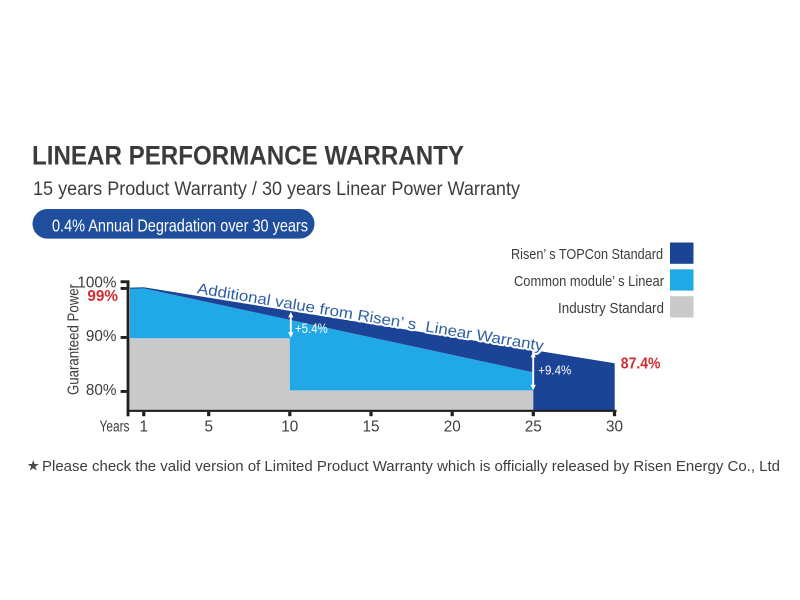 This screenshot has height=600, width=800. I want to click on svg-text: 90%, so click(101, 336).